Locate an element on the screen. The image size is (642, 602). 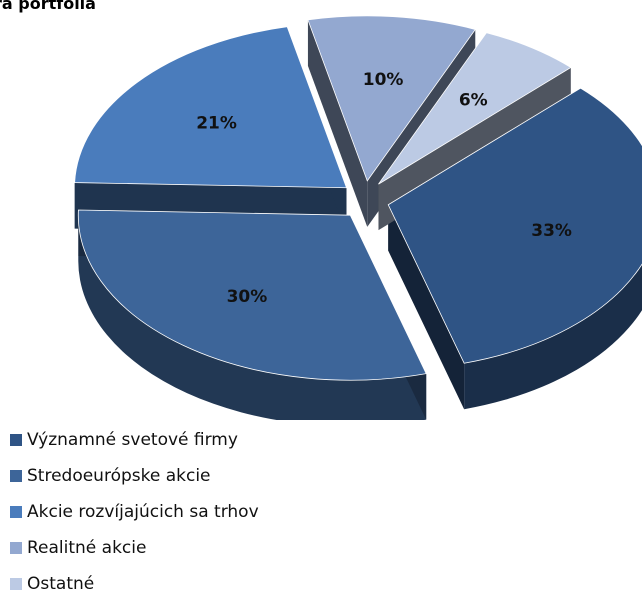
legend-label: Významné svetové firmy is located at coordinates (132, 440).